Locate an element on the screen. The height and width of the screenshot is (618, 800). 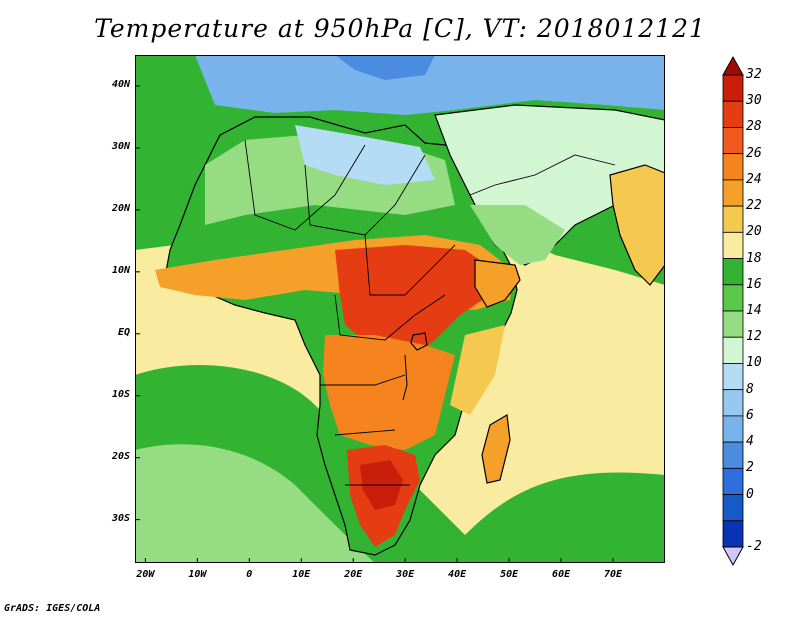
lon-label: 10W is located at coordinates (197, 574).